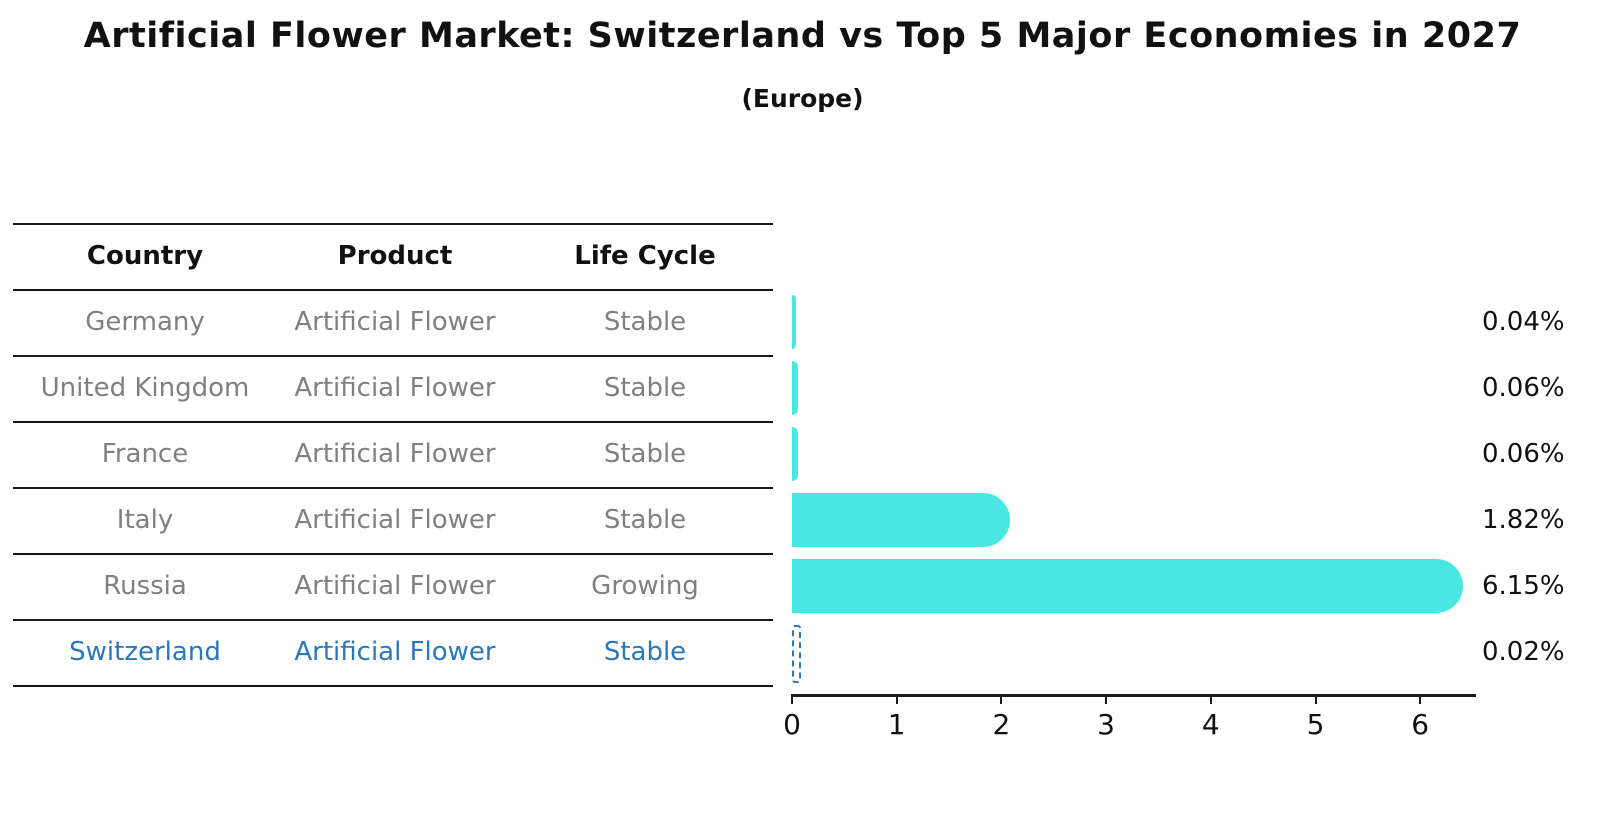 This screenshot has width=1605, height=823. What do you see at coordinates (1523, 388) in the screenshot?
I see `value-label-united-kingdom: 0.06%` at bounding box center [1523, 388].